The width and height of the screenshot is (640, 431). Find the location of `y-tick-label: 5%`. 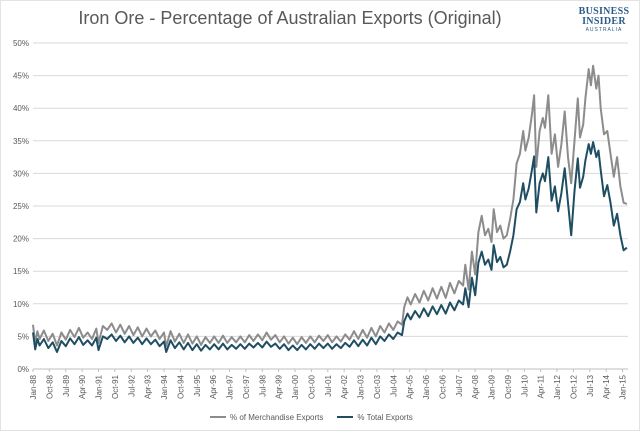

y-tick-label: 5% is located at coordinates (23, 336).